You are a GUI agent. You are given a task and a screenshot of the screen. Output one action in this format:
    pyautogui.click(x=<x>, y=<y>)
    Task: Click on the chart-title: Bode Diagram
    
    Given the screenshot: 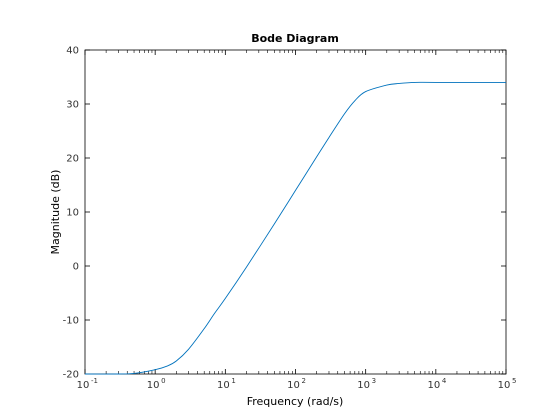 What is the action you would take?
    pyautogui.click(x=295, y=38)
    